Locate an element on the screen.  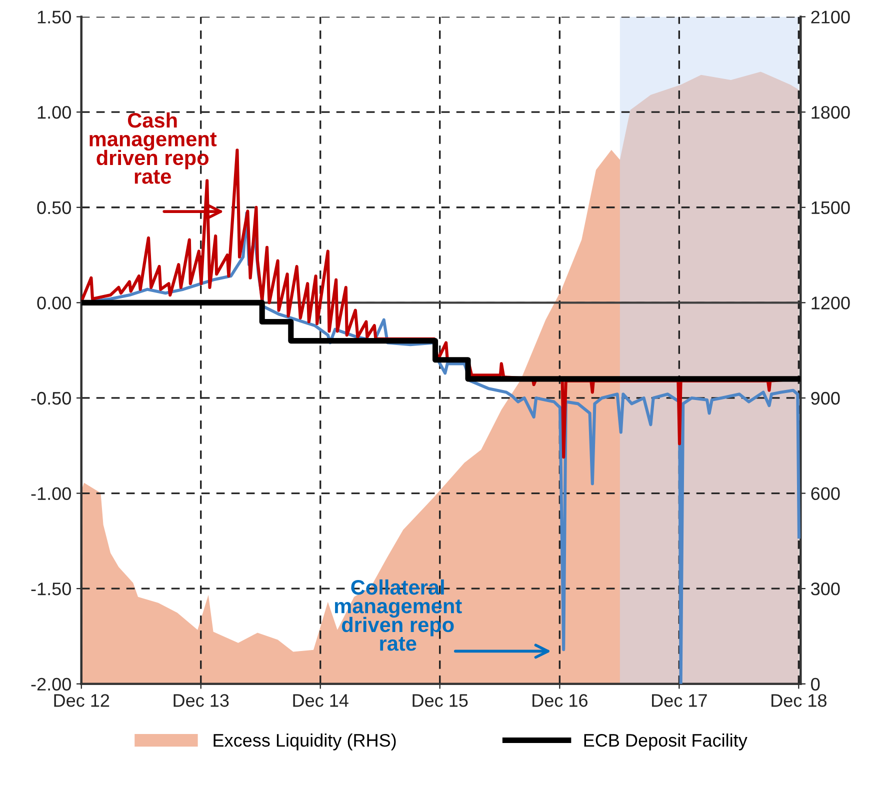
y-tick-label: -1.00 is located at coordinates (51, 493).